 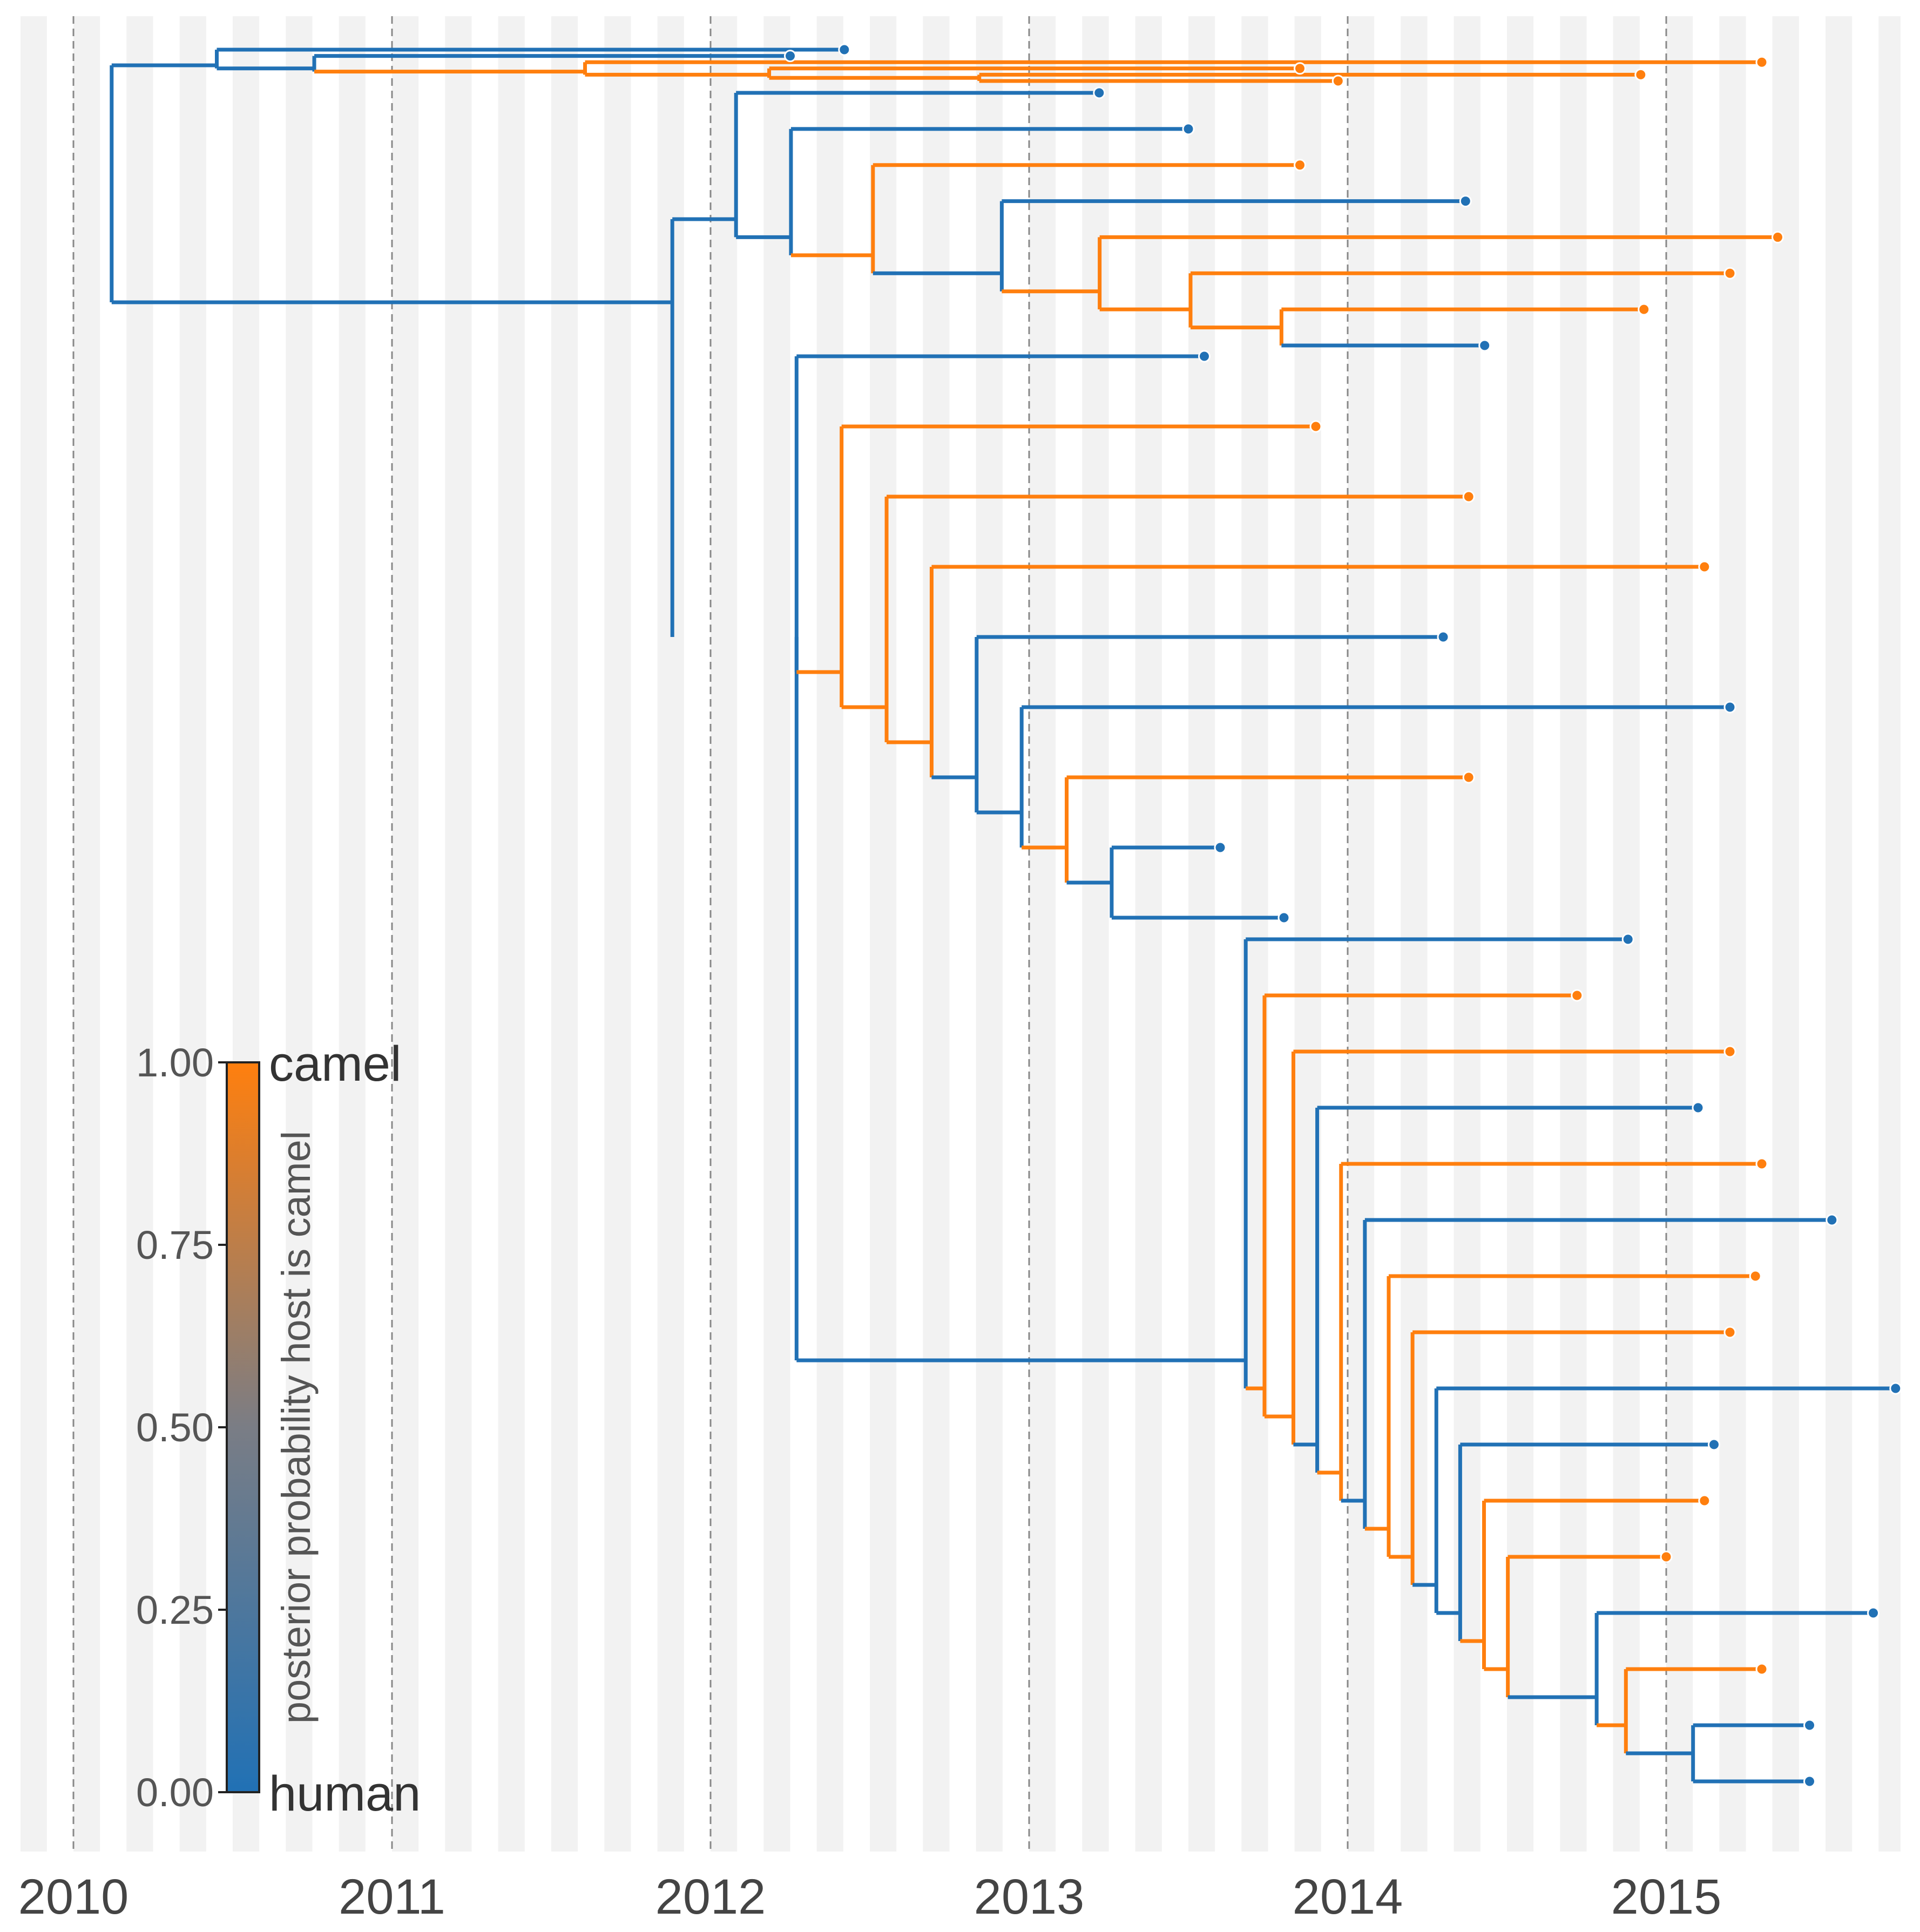 I want to click on colorbar-tick-label: 1.00, so click(x=175, y=1062).